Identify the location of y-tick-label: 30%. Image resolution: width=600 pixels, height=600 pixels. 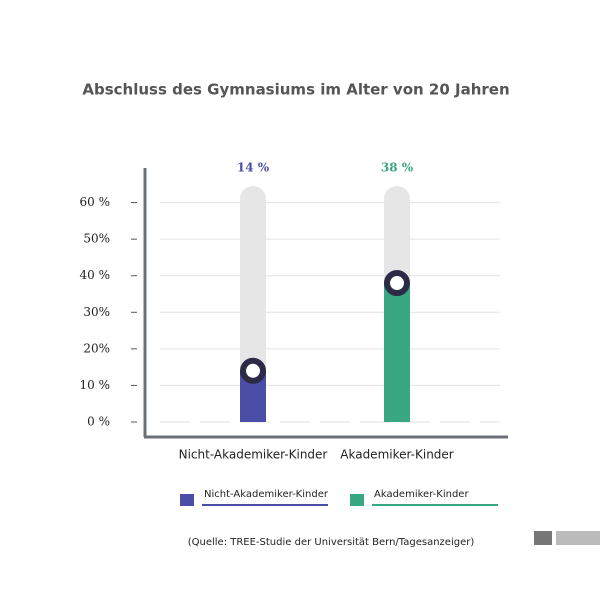
(96, 312).